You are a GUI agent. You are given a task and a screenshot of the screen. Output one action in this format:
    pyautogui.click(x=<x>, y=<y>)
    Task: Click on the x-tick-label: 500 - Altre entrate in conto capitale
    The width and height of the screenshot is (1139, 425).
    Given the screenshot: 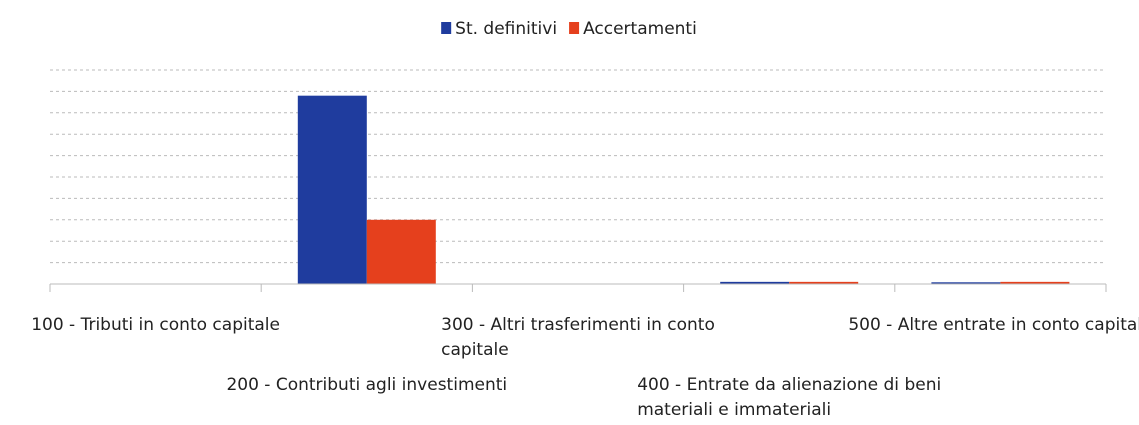 What is the action you would take?
    pyautogui.click(x=993, y=325)
    